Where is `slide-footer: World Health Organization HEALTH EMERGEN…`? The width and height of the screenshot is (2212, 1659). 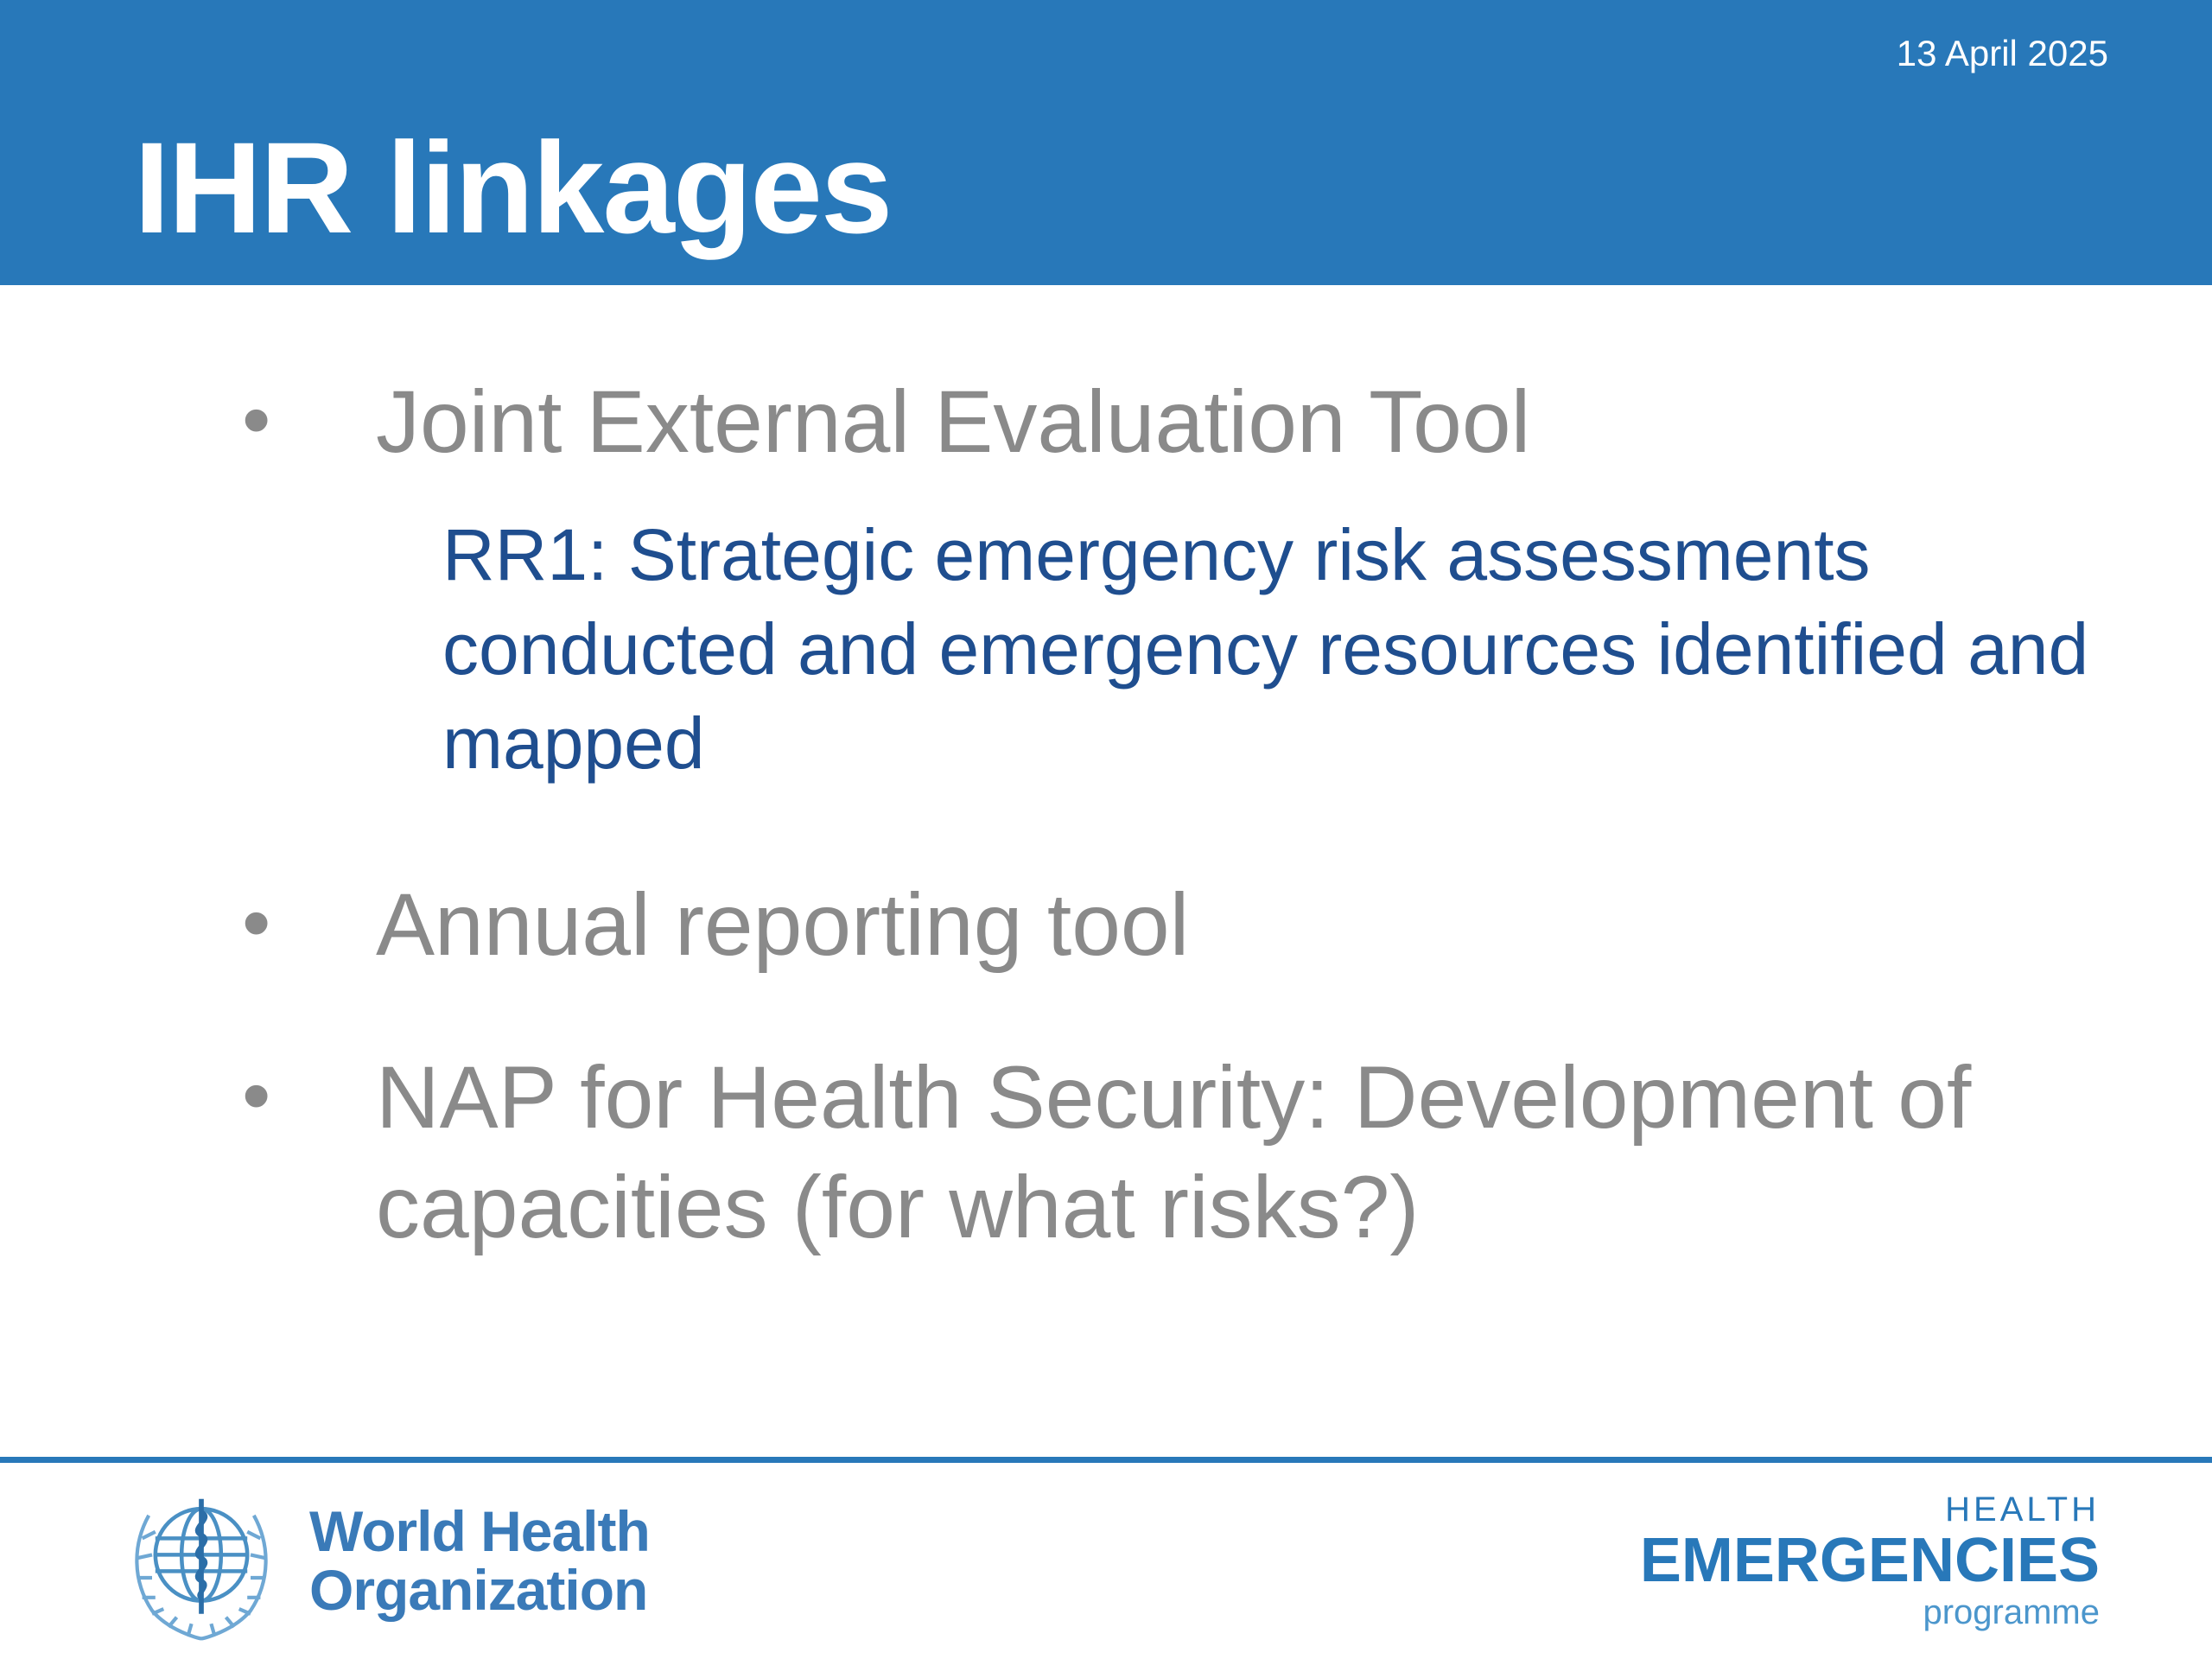
slide-footer: World Health Organization HEALTH EMERGEN… is located at coordinates (1106, 1561).